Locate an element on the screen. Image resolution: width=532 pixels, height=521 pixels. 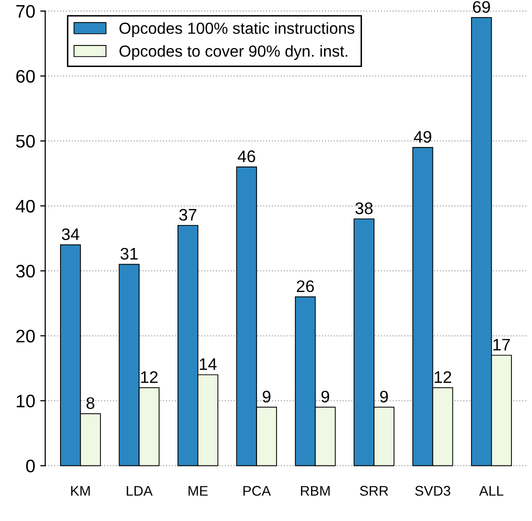
y-tick-label: 30 is located at coordinates (25, 271).